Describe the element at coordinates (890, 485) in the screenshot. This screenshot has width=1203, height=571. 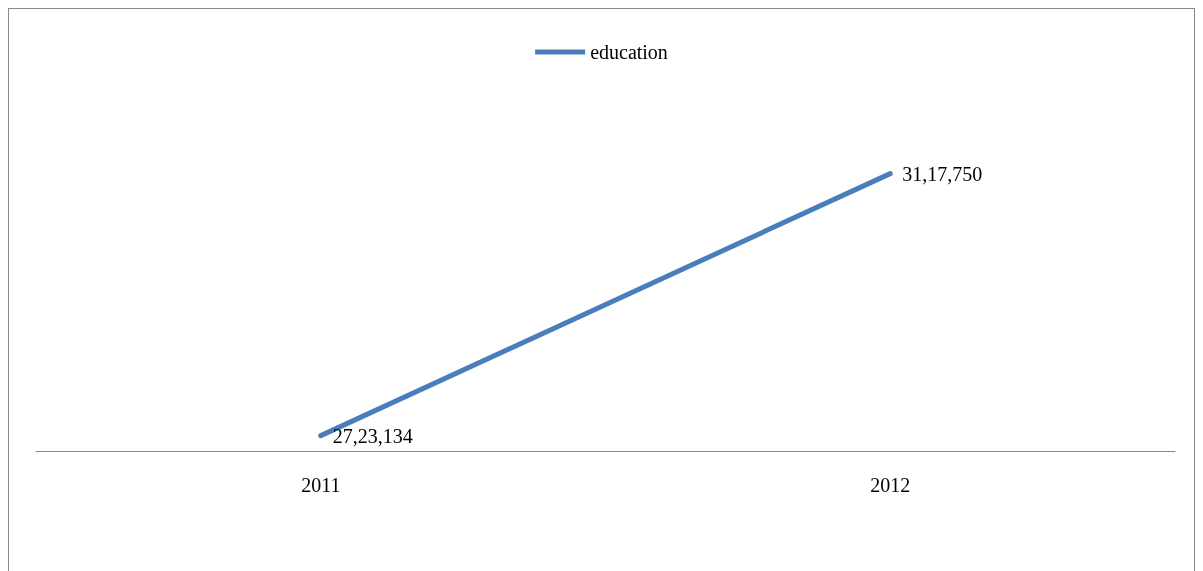
I see `x-tick-label: 2012` at that location.